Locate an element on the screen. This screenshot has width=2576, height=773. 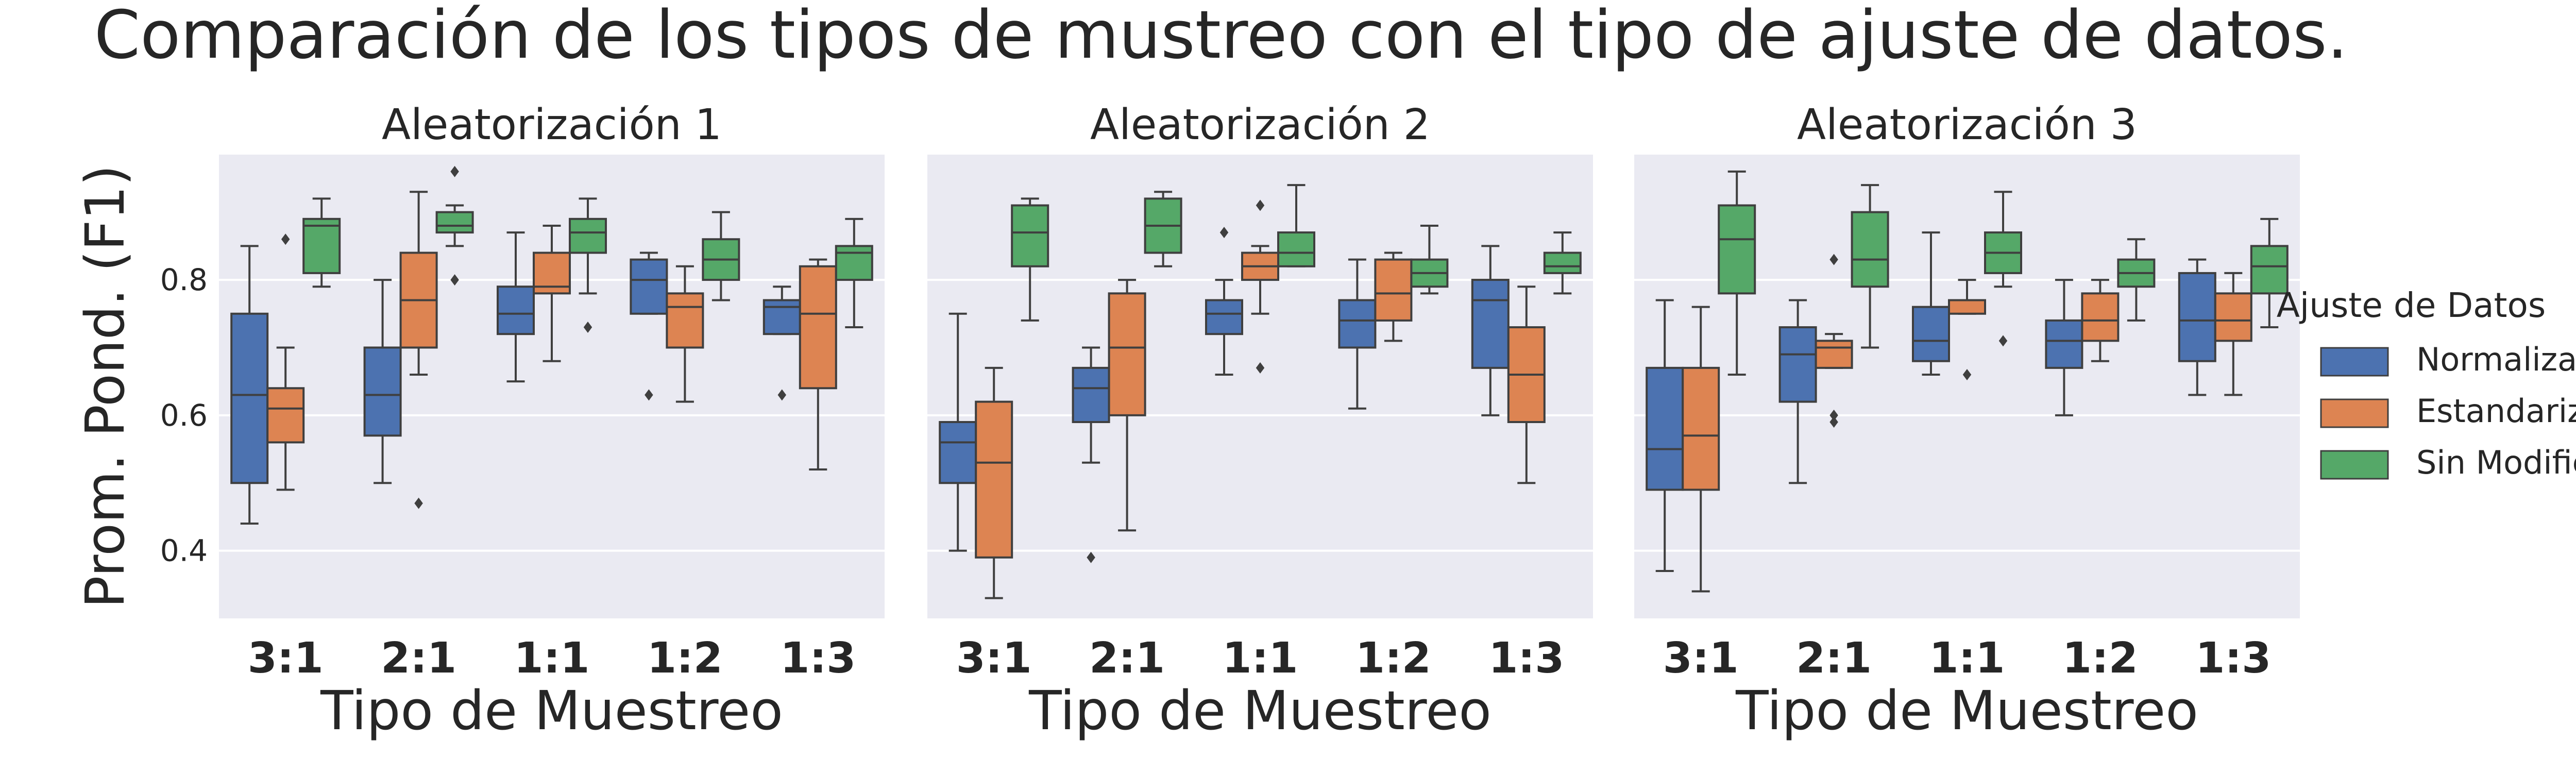
x-tick-label: 2:1 is located at coordinates (418, 658).